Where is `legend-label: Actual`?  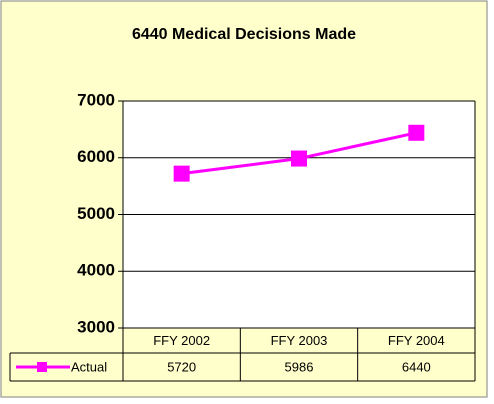 legend-label: Actual is located at coordinates (89, 366).